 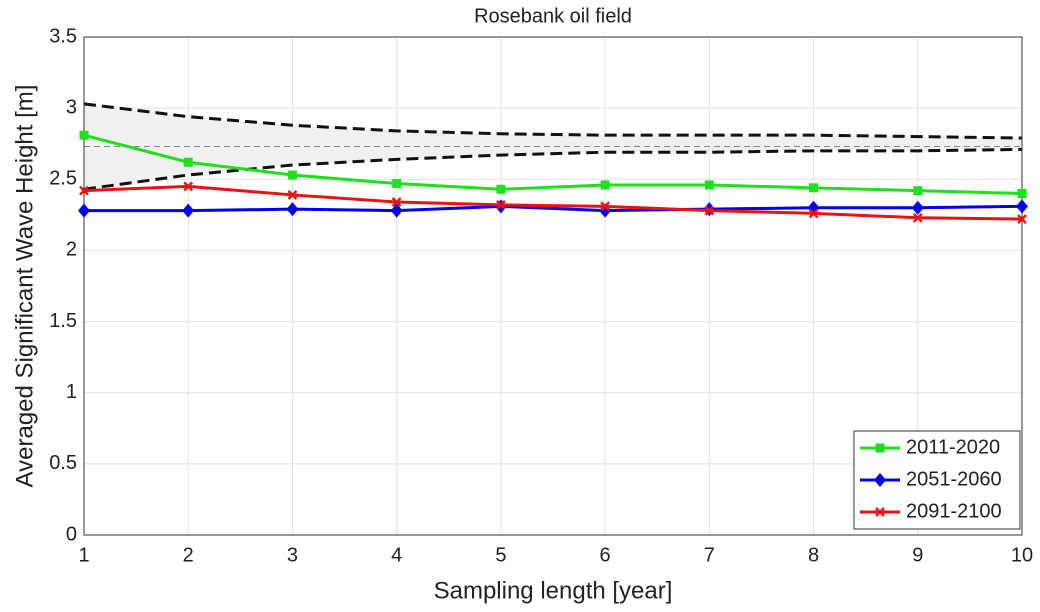 What do you see at coordinates (188, 555) in the screenshot?
I see `x-tick-label: 2` at bounding box center [188, 555].